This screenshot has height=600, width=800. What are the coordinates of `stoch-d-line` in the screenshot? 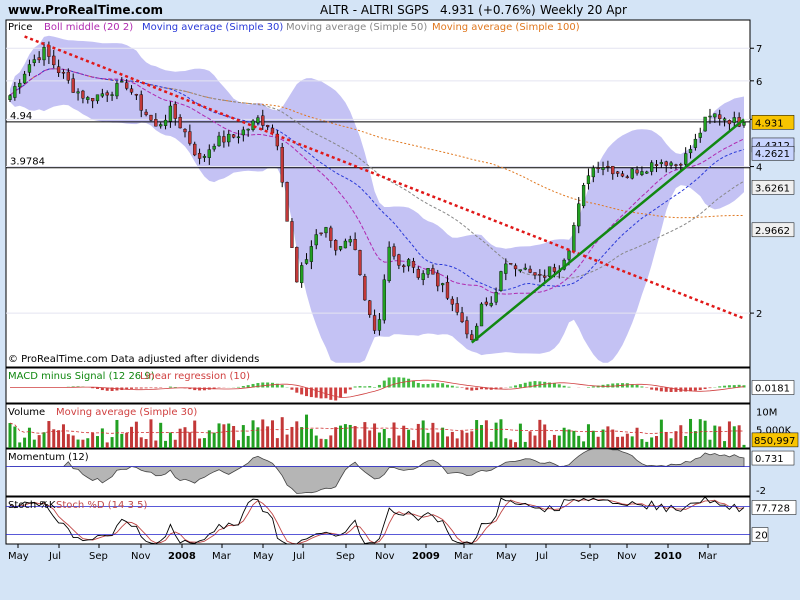 It's located at (377, 521).